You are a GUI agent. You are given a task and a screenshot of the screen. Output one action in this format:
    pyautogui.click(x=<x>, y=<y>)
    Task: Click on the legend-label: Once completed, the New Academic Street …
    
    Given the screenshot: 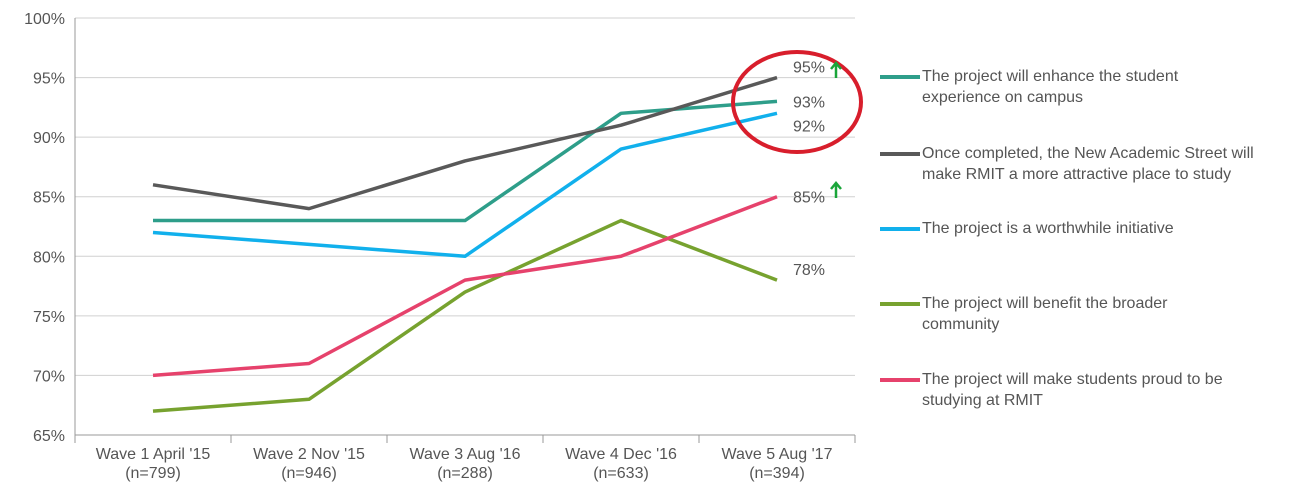 What is the action you would take?
    pyautogui.click(x=1088, y=164)
    